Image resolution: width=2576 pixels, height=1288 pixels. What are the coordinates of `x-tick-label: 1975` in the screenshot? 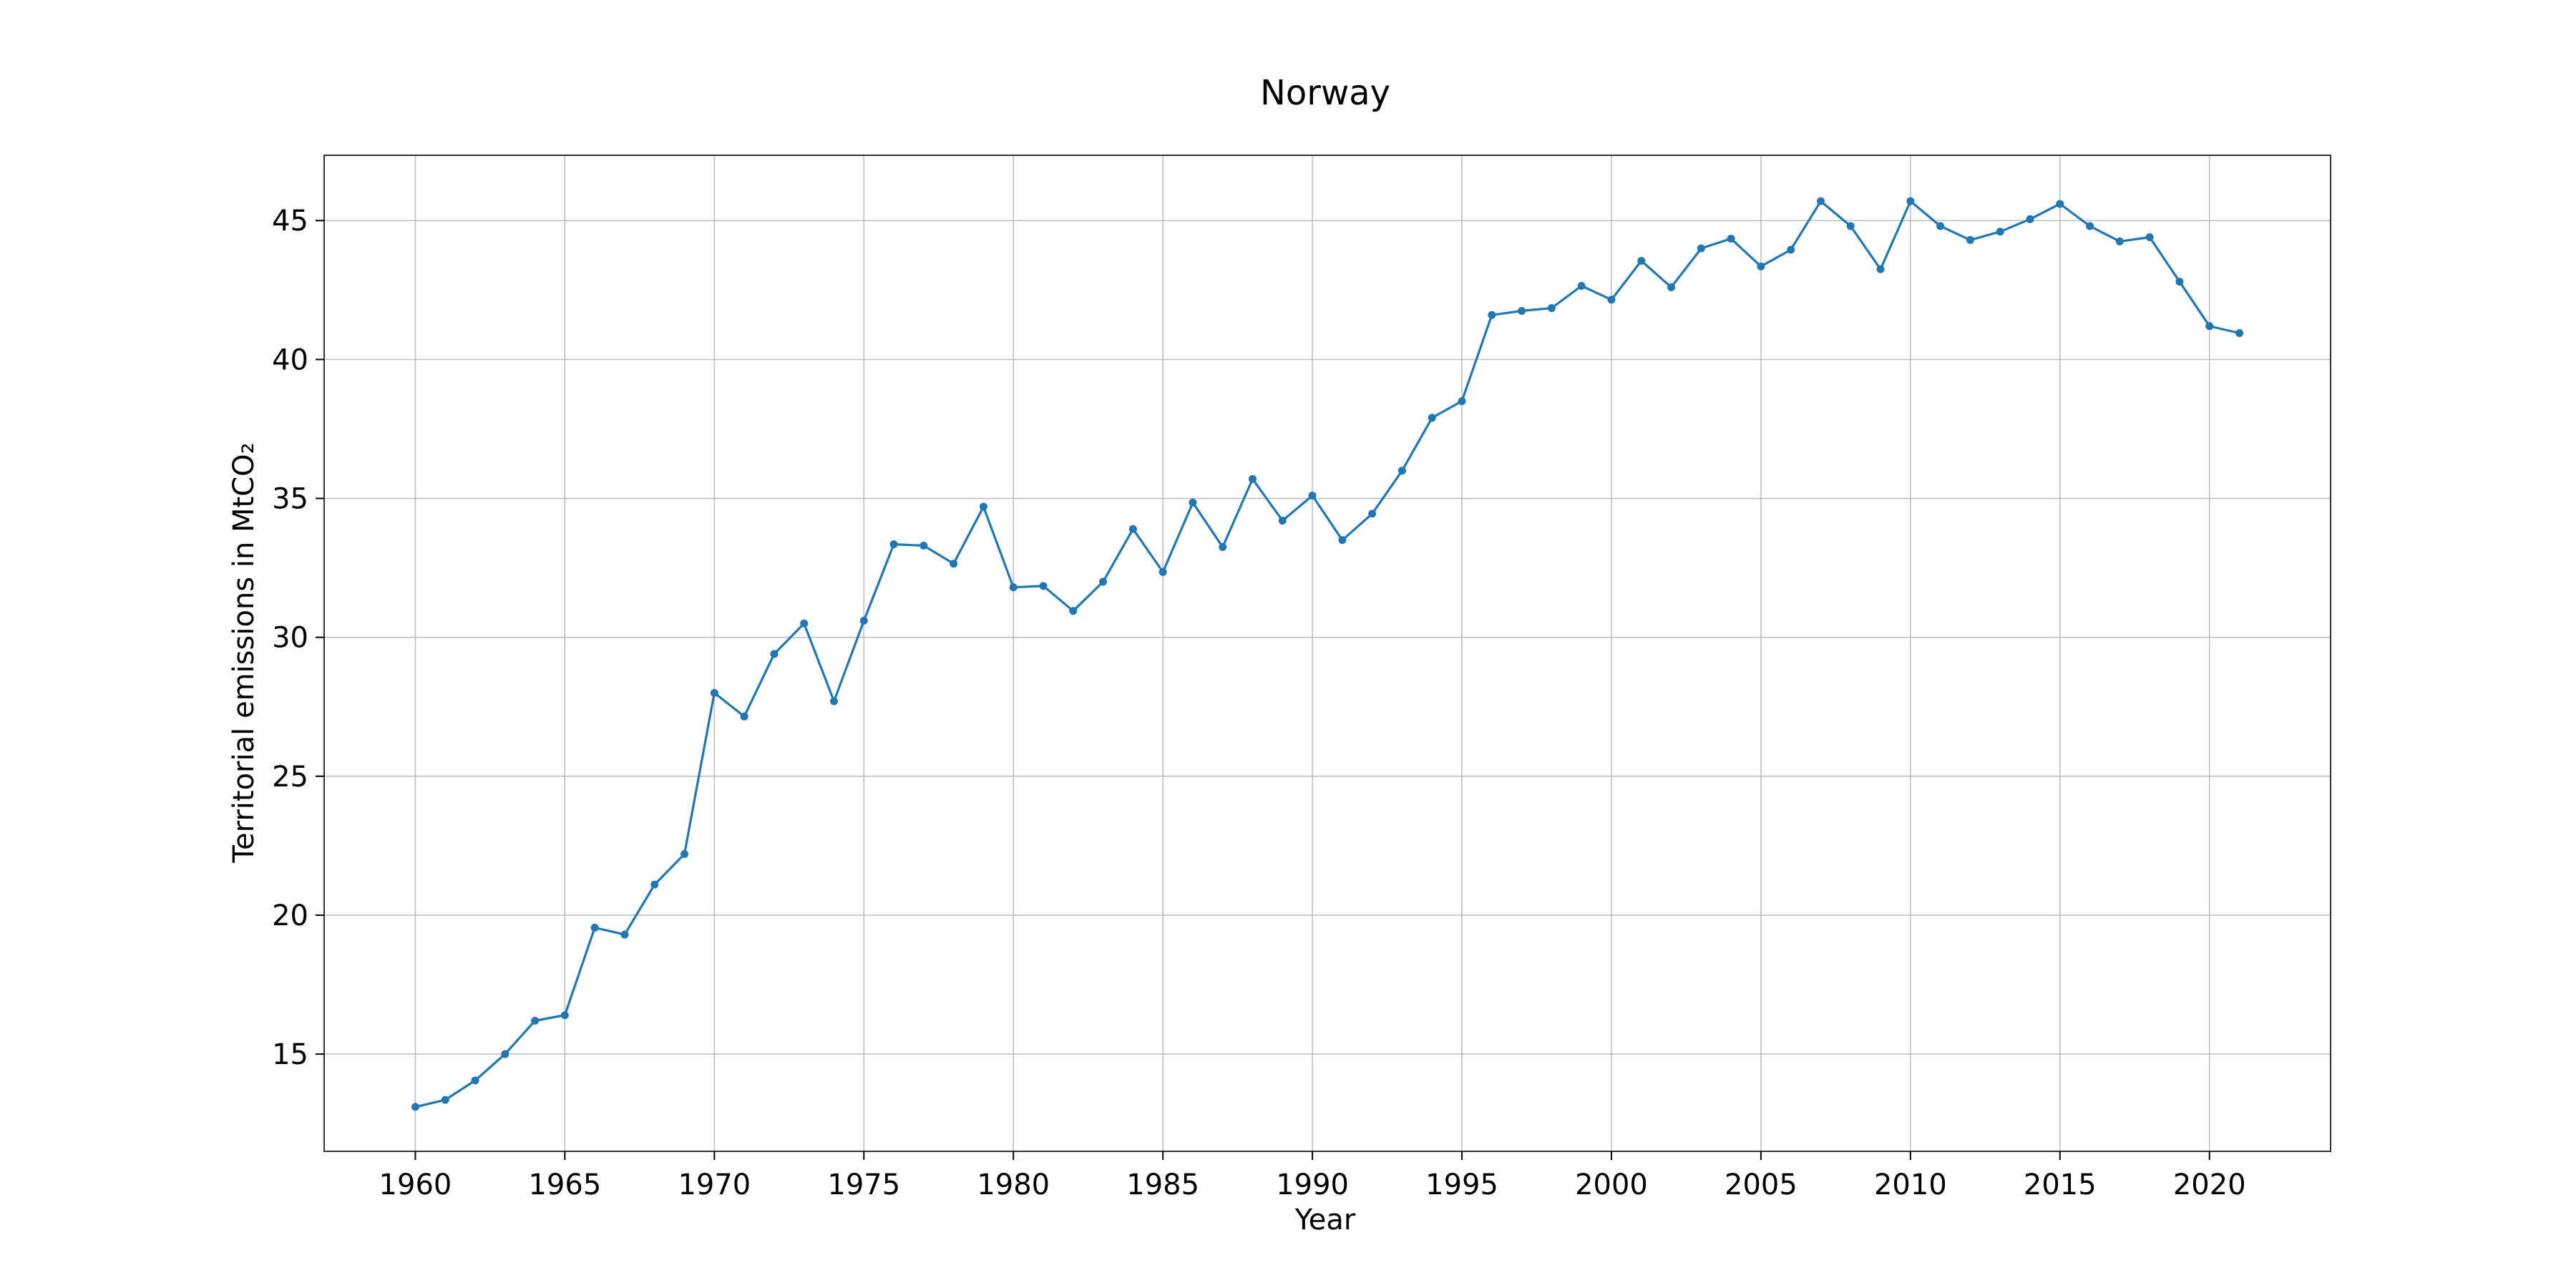 It's located at (863, 1185).